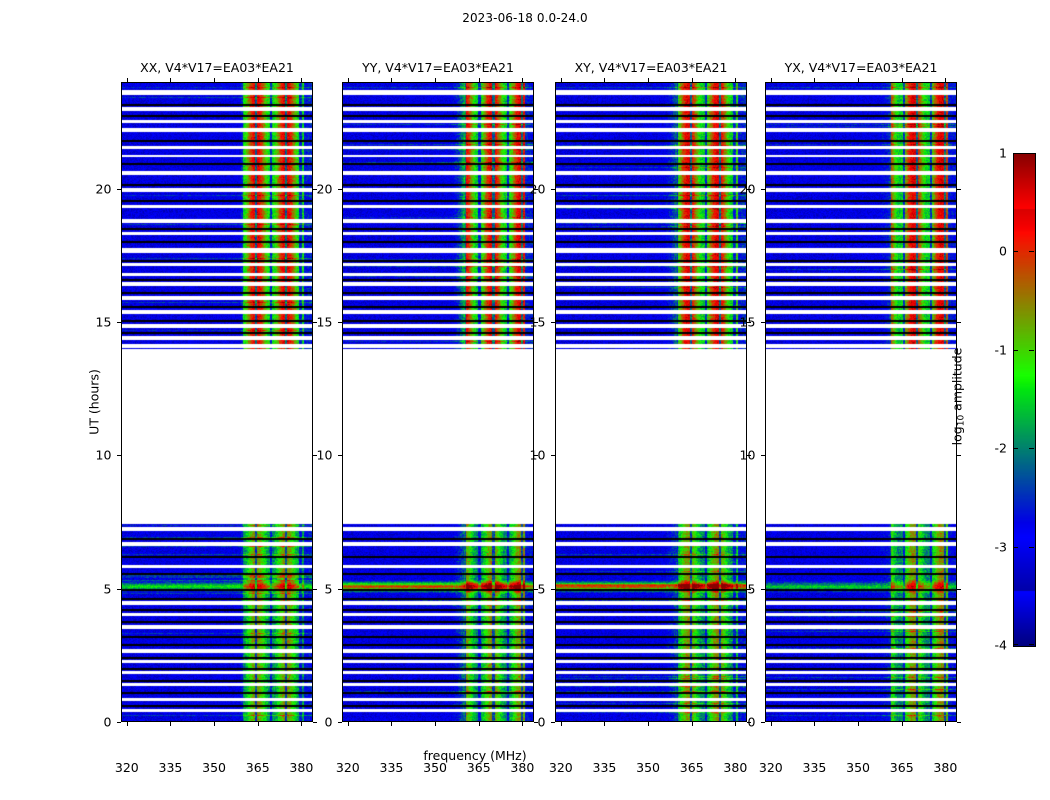 The height and width of the screenshot is (800, 1050). I want to click on waterfall-axes-yy, so click(438, 402).